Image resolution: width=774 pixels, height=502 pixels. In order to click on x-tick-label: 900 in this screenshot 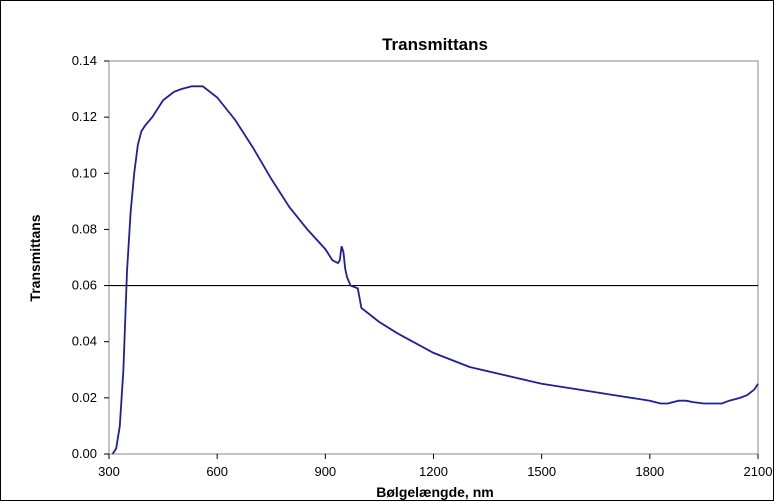, I will do `click(325, 471)`.